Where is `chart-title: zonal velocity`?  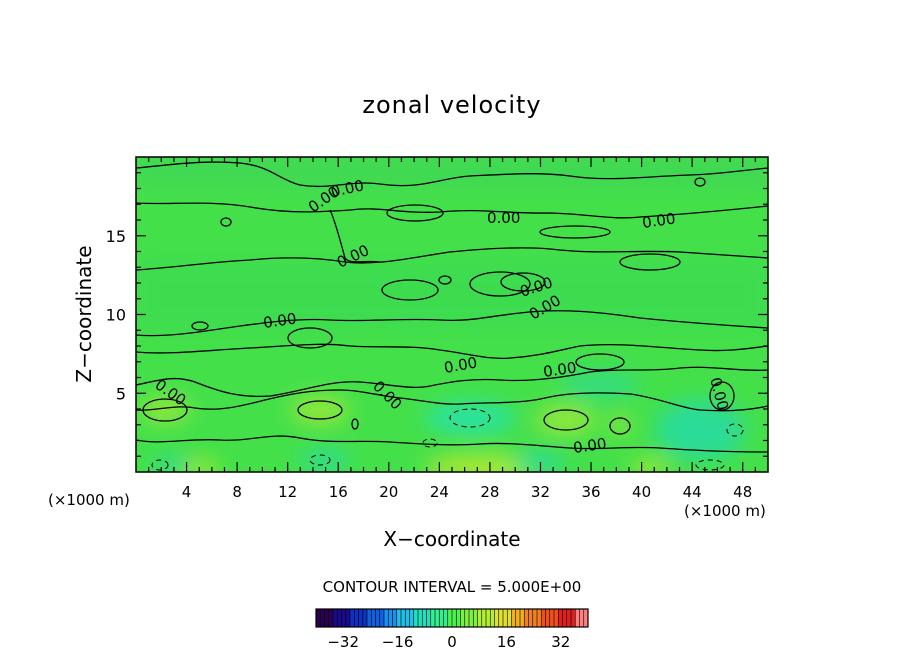
chart-title: zonal velocity is located at coordinates (451, 105).